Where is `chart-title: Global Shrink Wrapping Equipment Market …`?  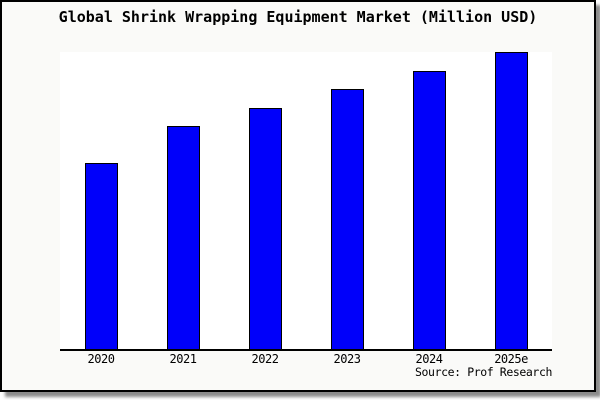 chart-title: Global Shrink Wrapping Equipment Market … is located at coordinates (298, 17).